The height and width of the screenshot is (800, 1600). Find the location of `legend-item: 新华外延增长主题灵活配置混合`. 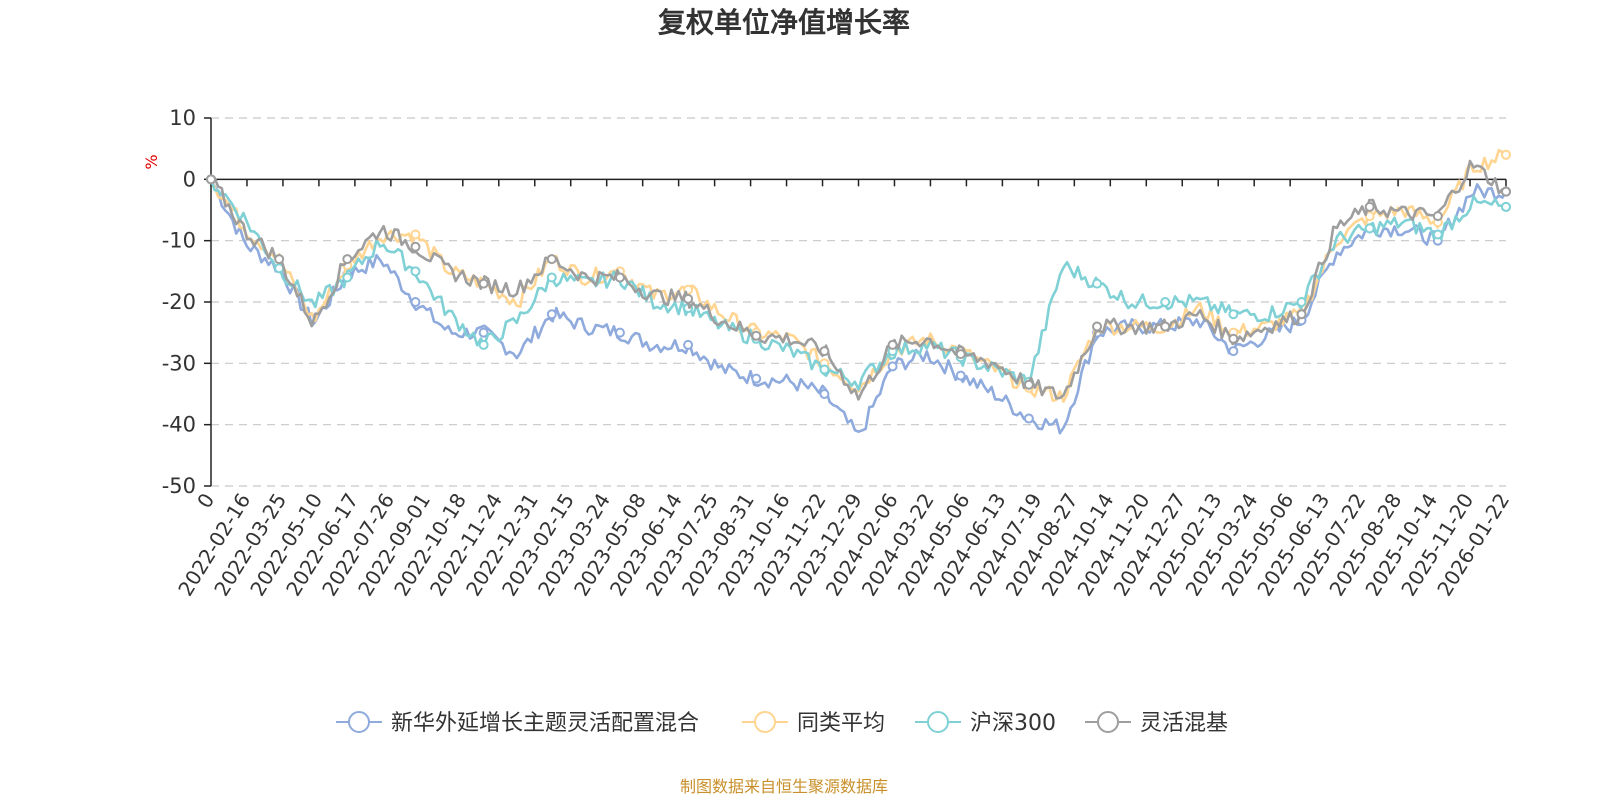

legend-item: 新华外延增长主题灵活配置混合 is located at coordinates (517, 723).